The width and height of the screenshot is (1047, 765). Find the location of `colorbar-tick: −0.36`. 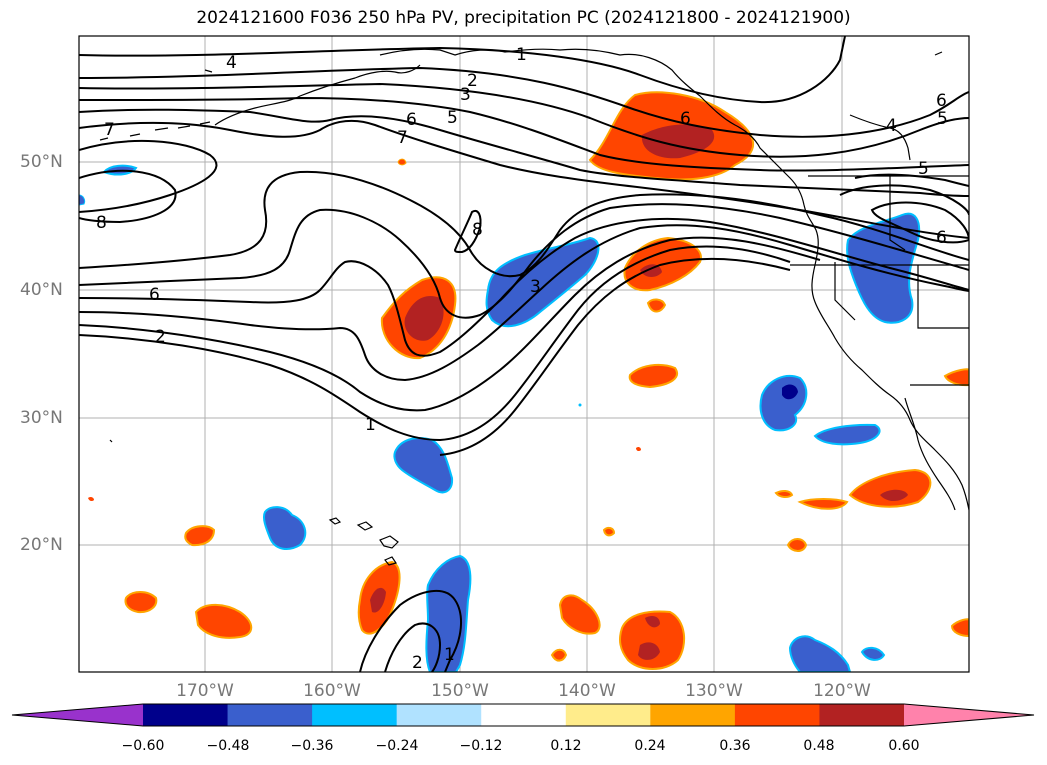

colorbar-tick: −0.36 is located at coordinates (312, 746).